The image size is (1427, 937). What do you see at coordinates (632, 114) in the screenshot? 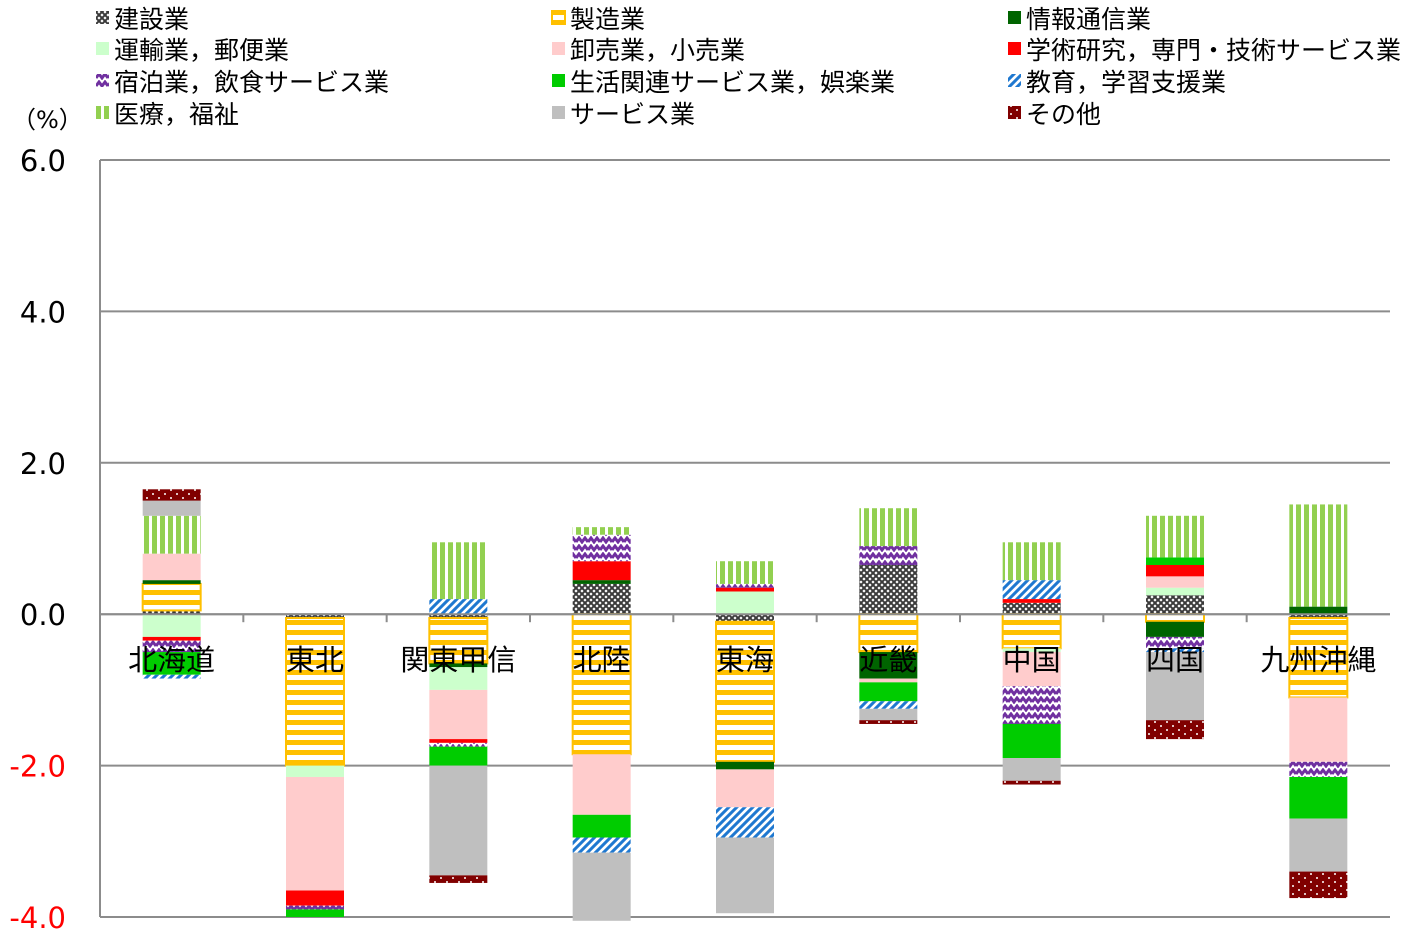
I see `legend-label: サービス業` at bounding box center [632, 114].